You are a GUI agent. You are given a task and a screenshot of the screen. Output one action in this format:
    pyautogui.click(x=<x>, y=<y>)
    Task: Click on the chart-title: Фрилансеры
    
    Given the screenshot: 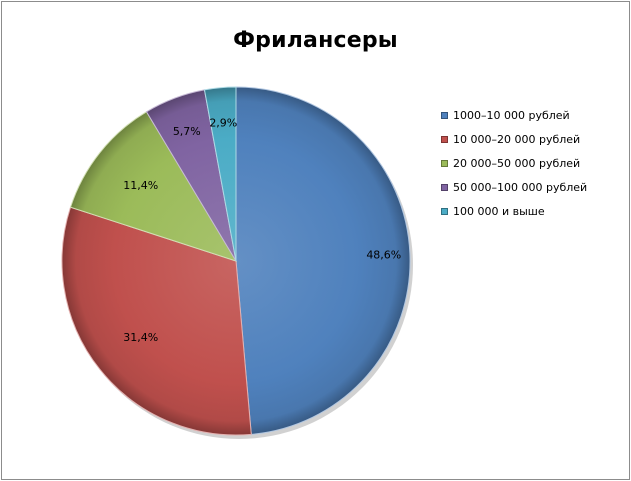 What is the action you would take?
    pyautogui.click(x=315, y=40)
    